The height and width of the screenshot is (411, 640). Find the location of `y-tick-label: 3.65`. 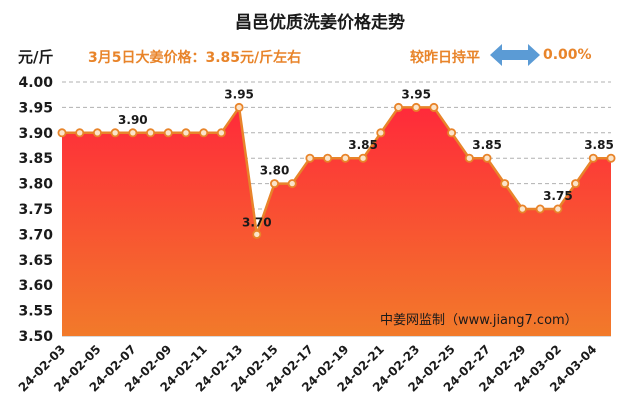

y-tick-label: 3.65 is located at coordinates (35, 261).